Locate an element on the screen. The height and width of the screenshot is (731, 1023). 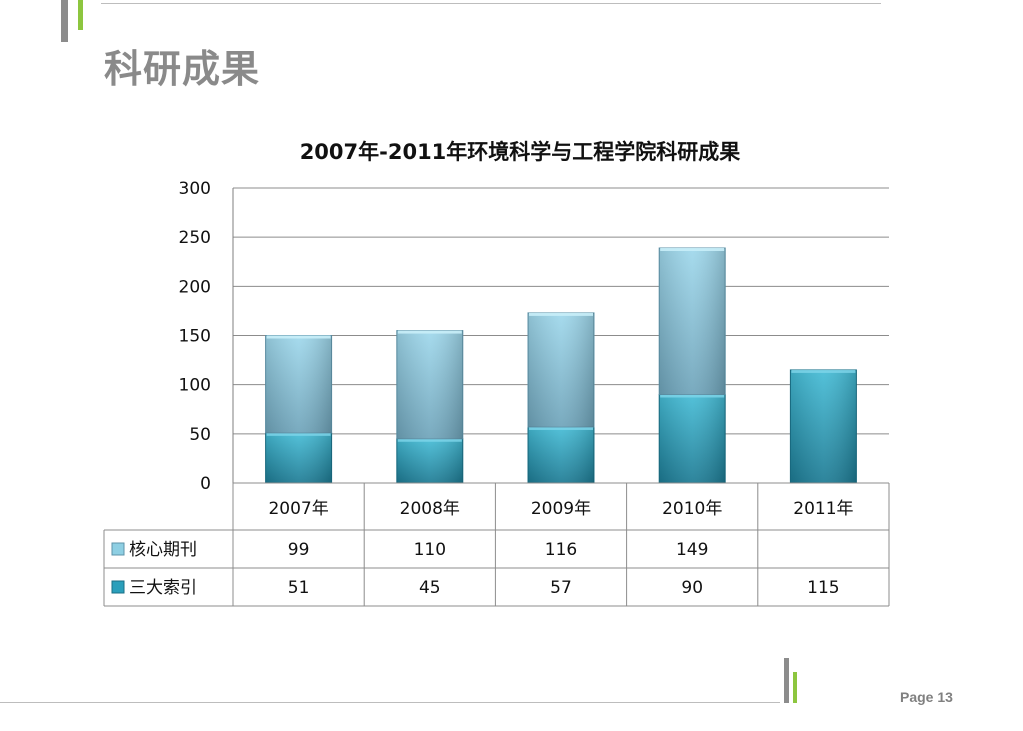
legend-swatch-index is located at coordinates (118, 587).